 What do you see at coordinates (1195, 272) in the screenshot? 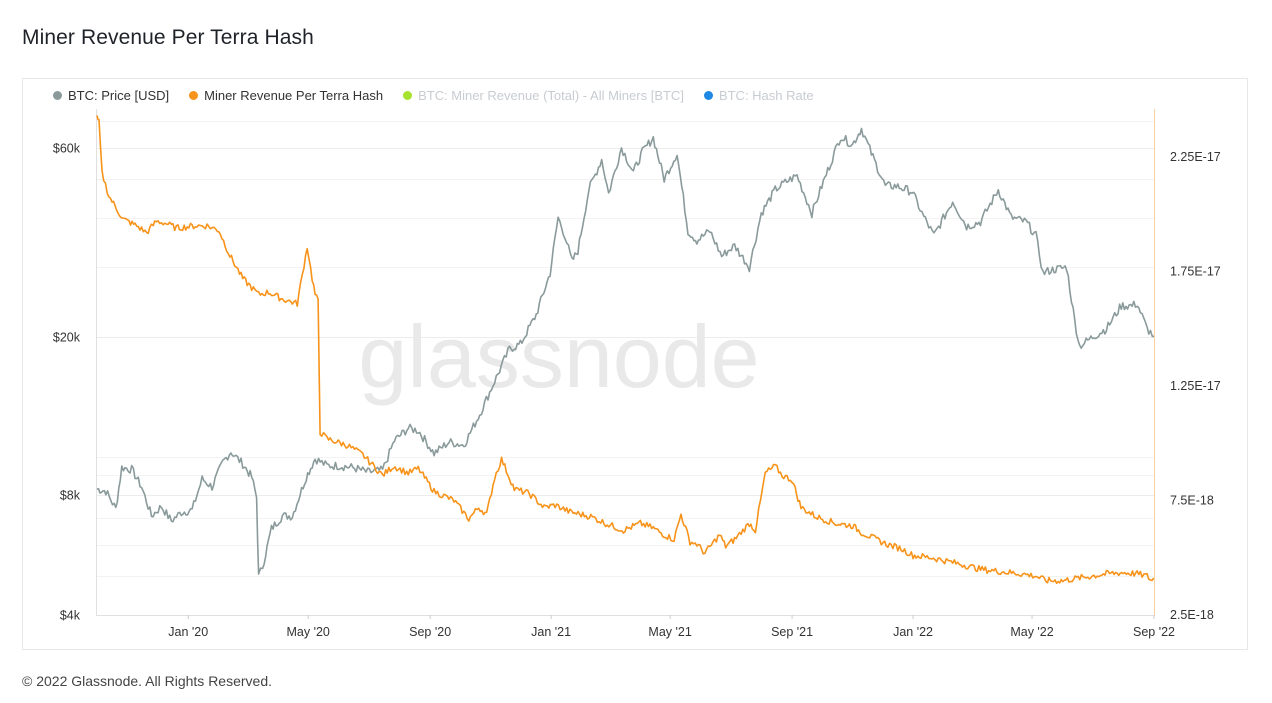
I see `y-right-tick-label: 1.75E-17` at bounding box center [1195, 272].